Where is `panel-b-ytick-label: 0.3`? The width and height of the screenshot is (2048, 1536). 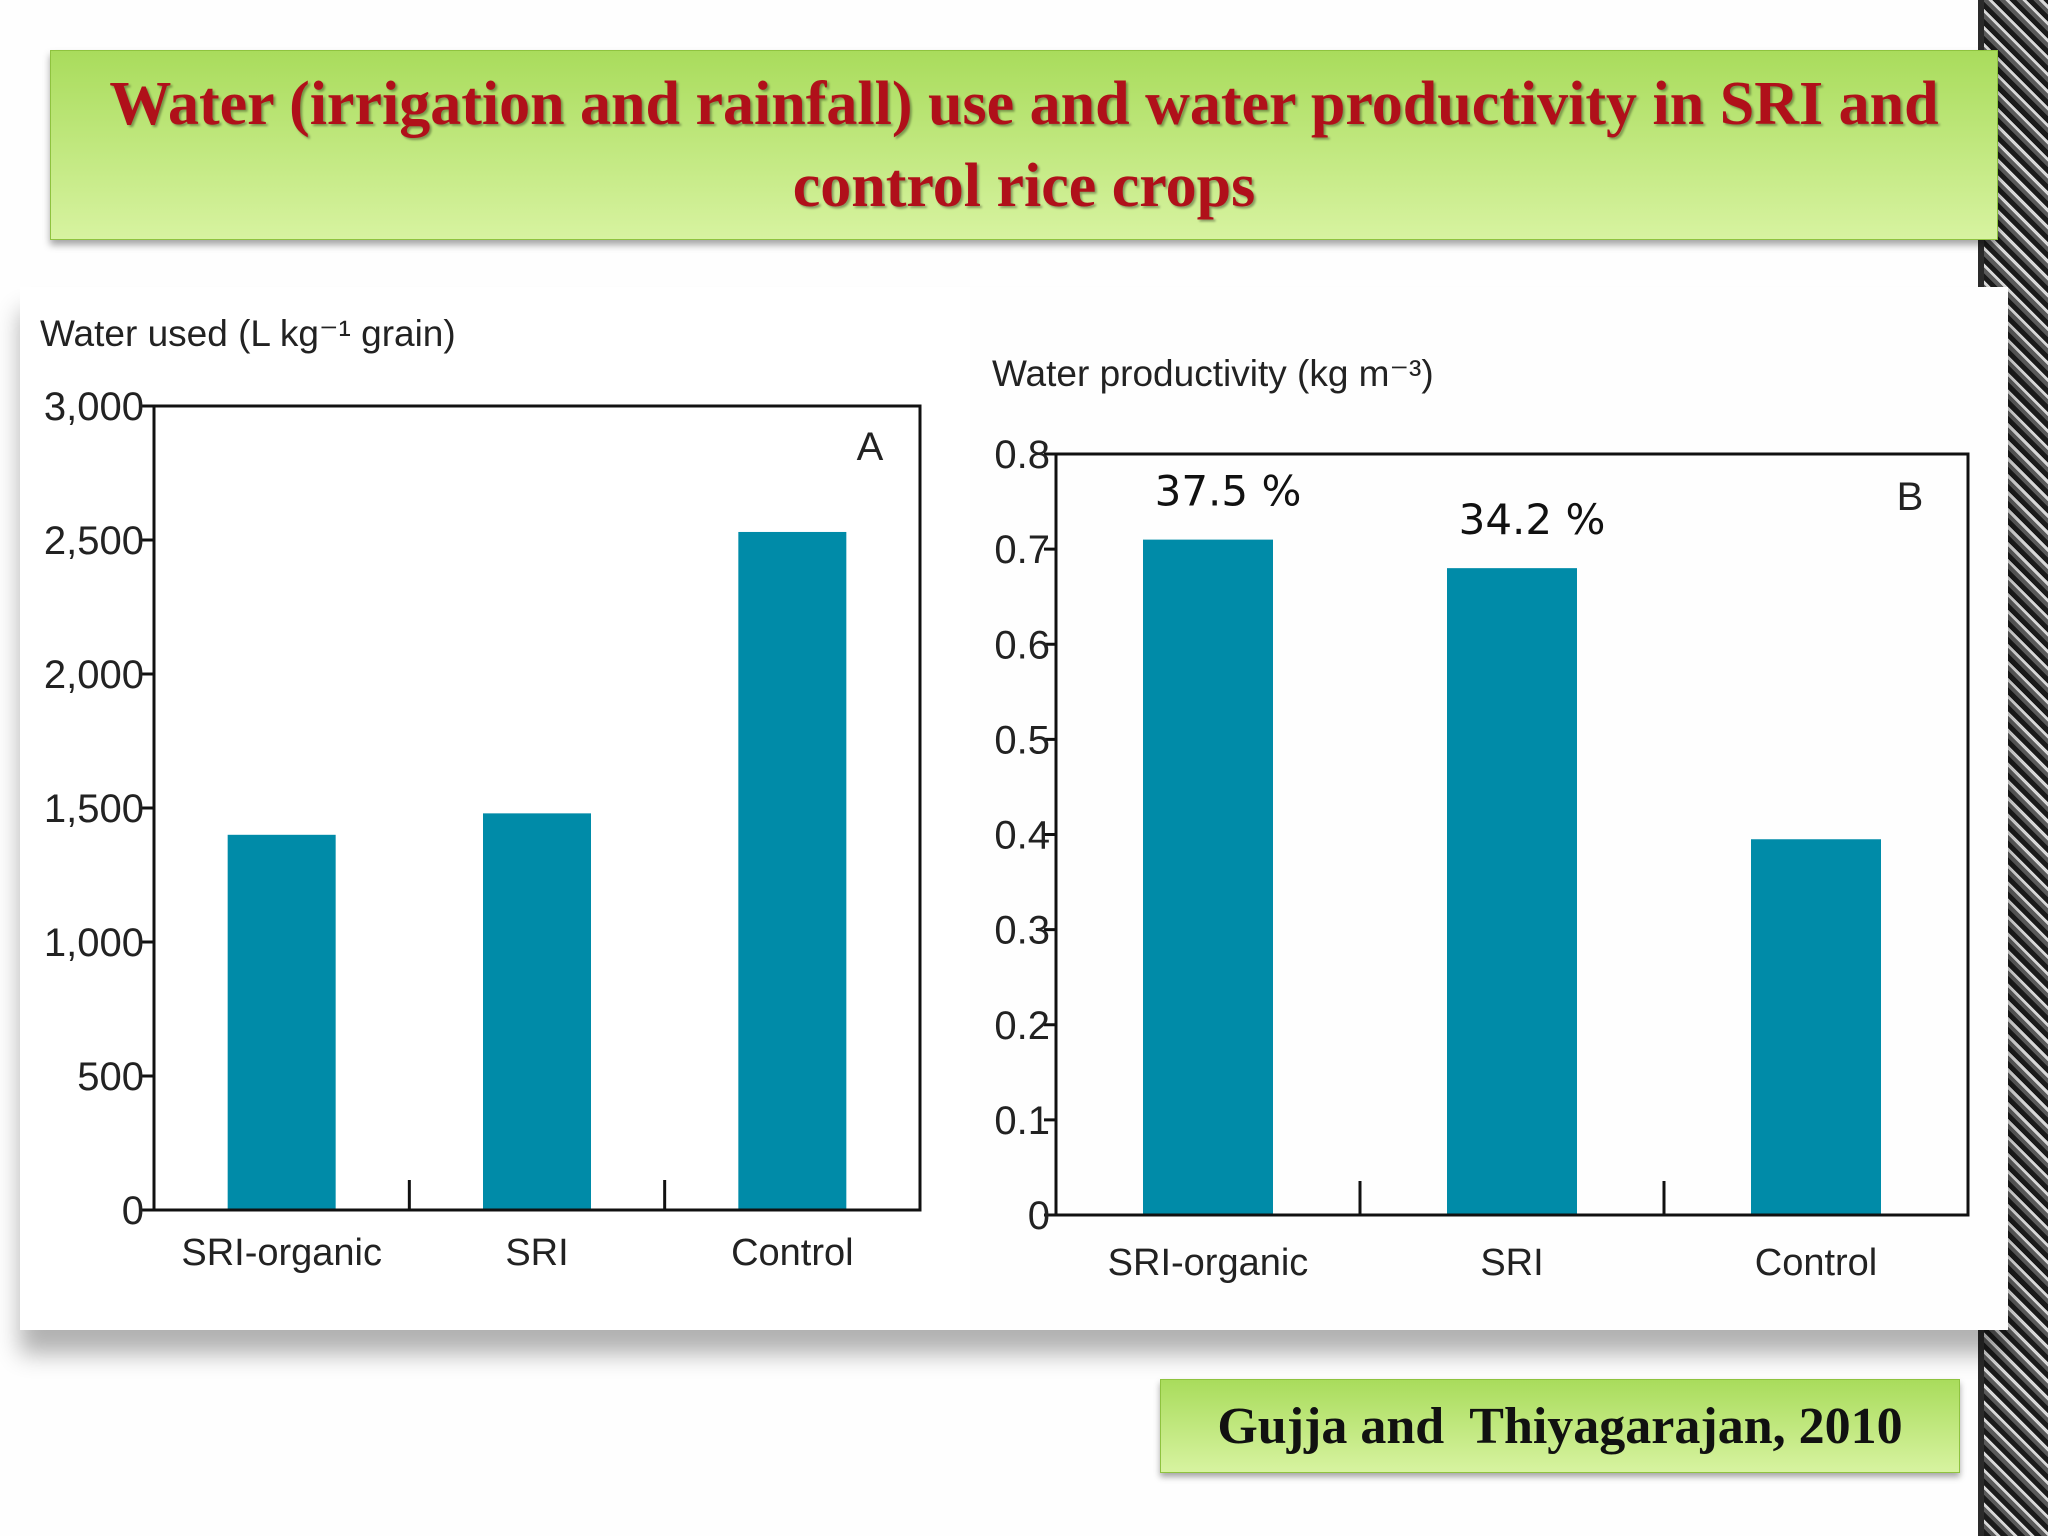
panel-b-ytick-label: 0.3 is located at coordinates (1022, 931).